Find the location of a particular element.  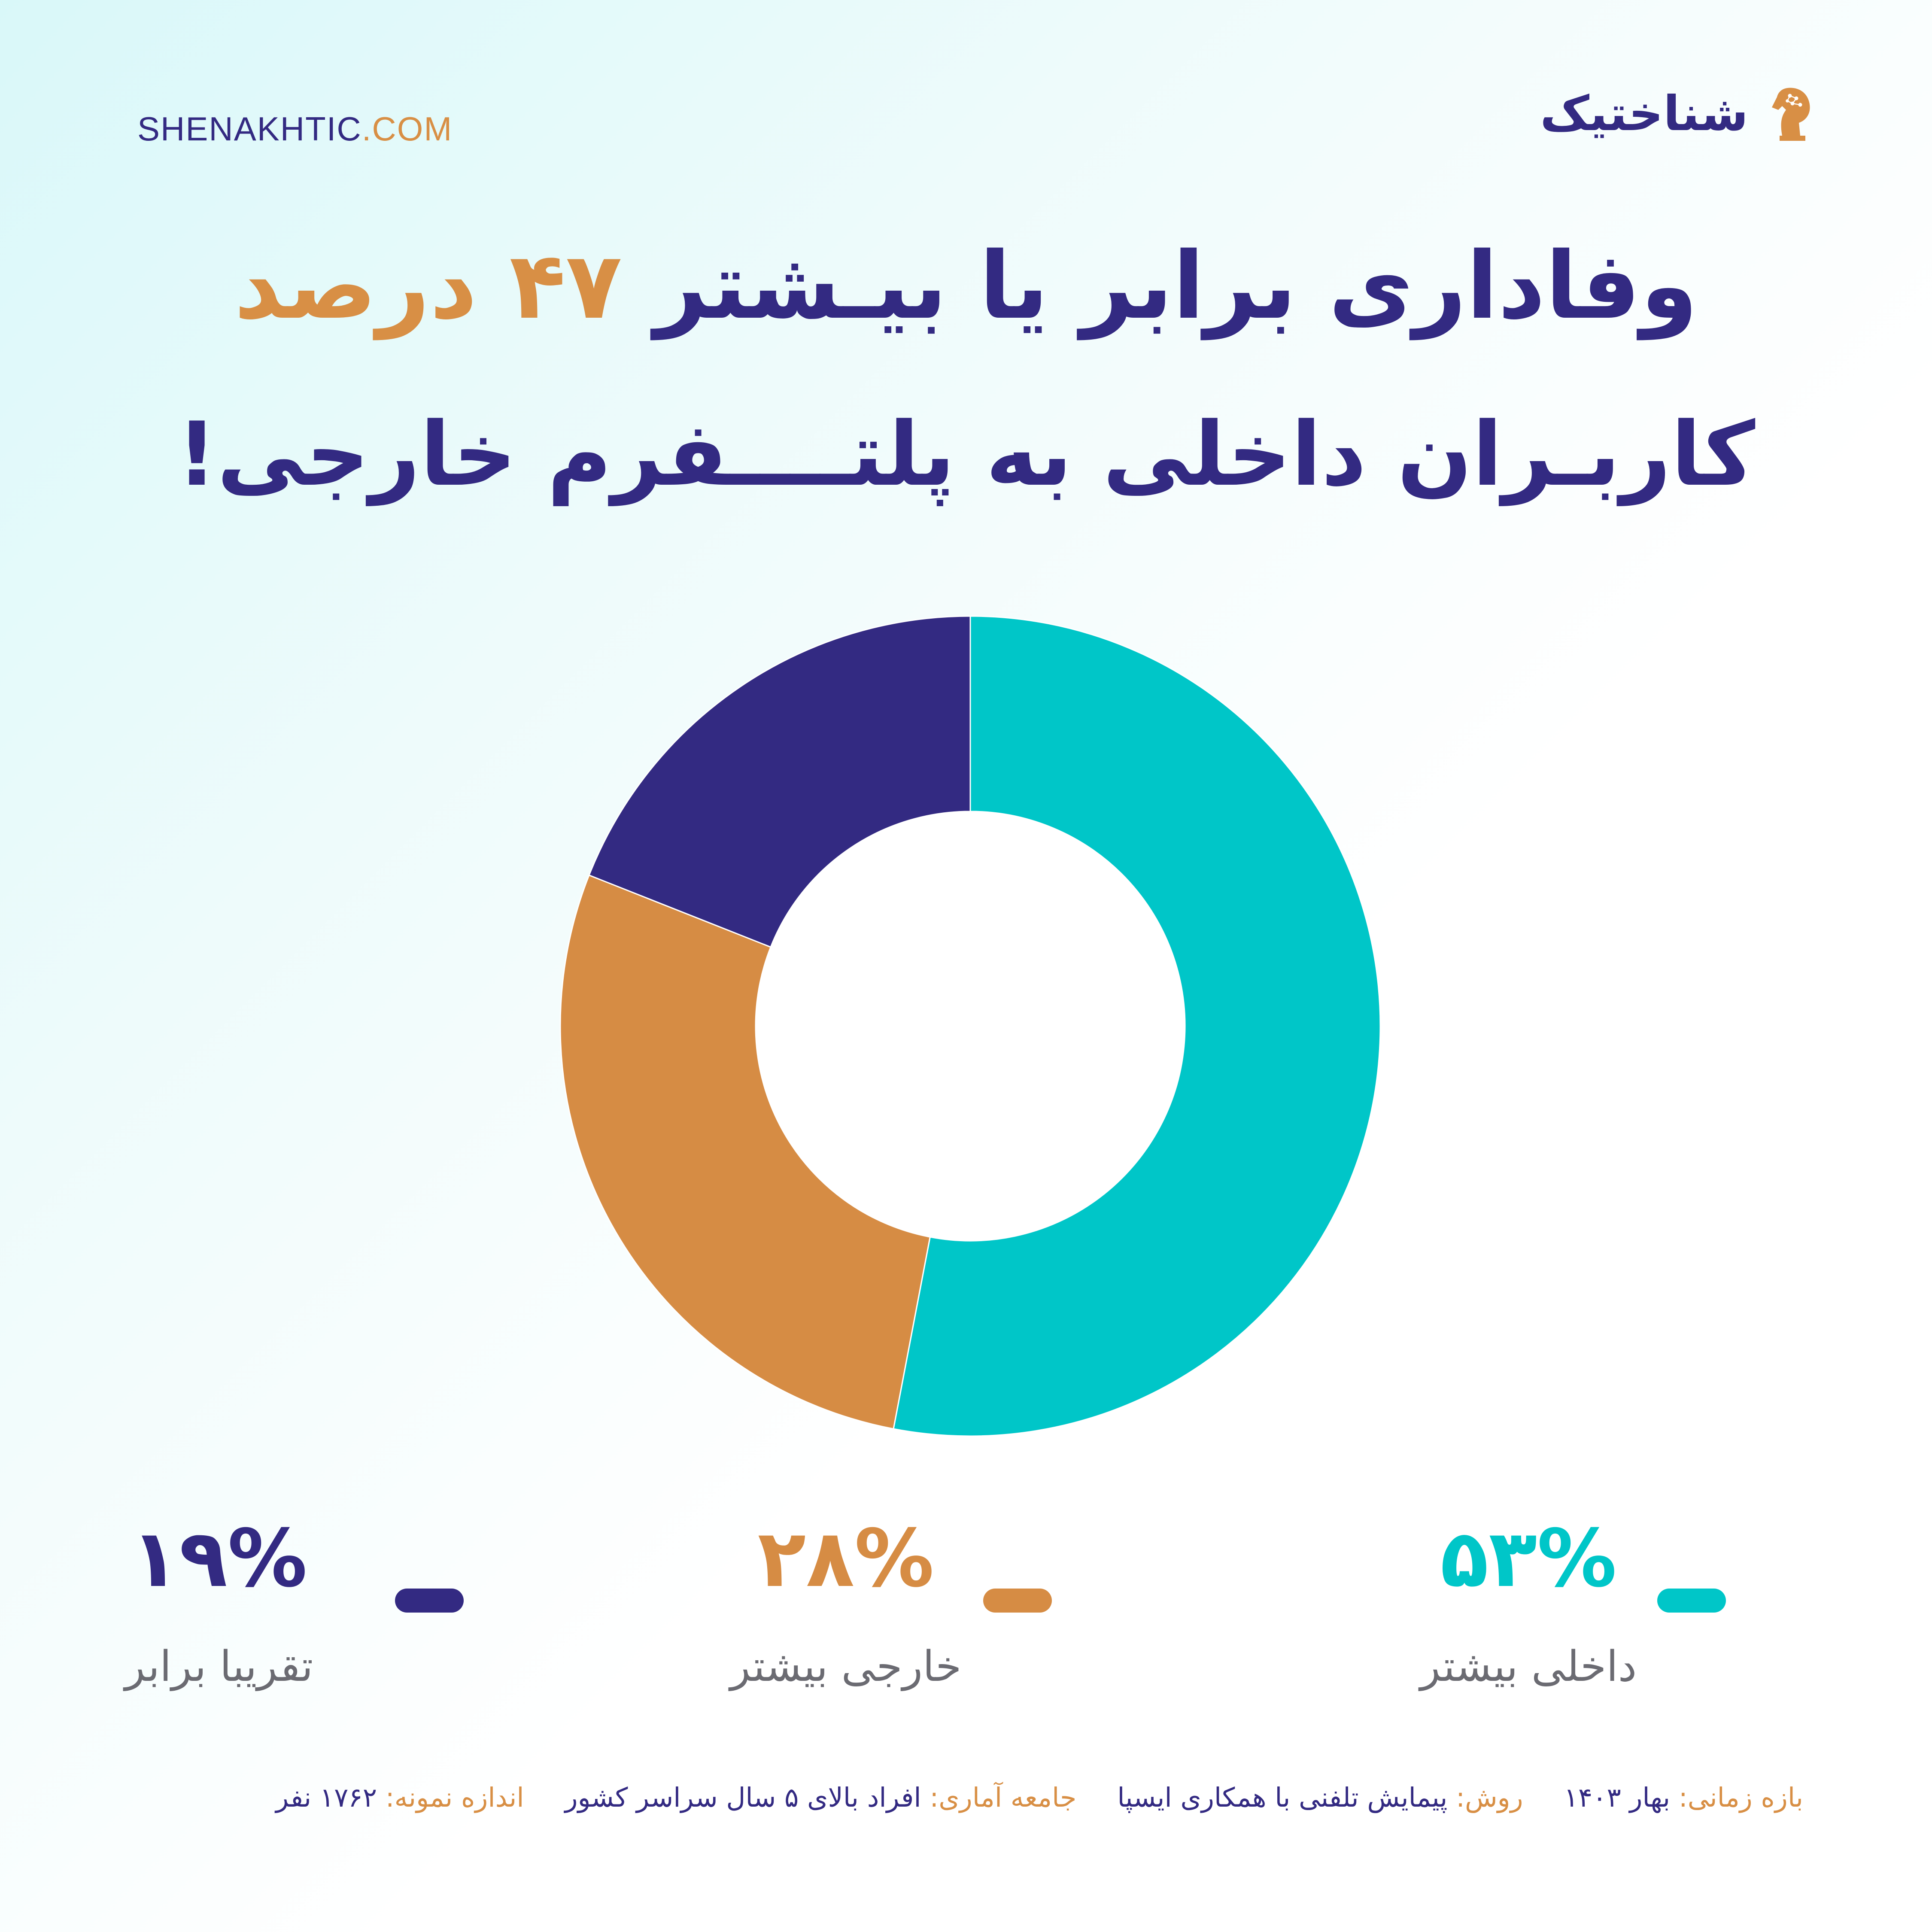

legend-value: ۲۸% is located at coordinates (845, 1558).